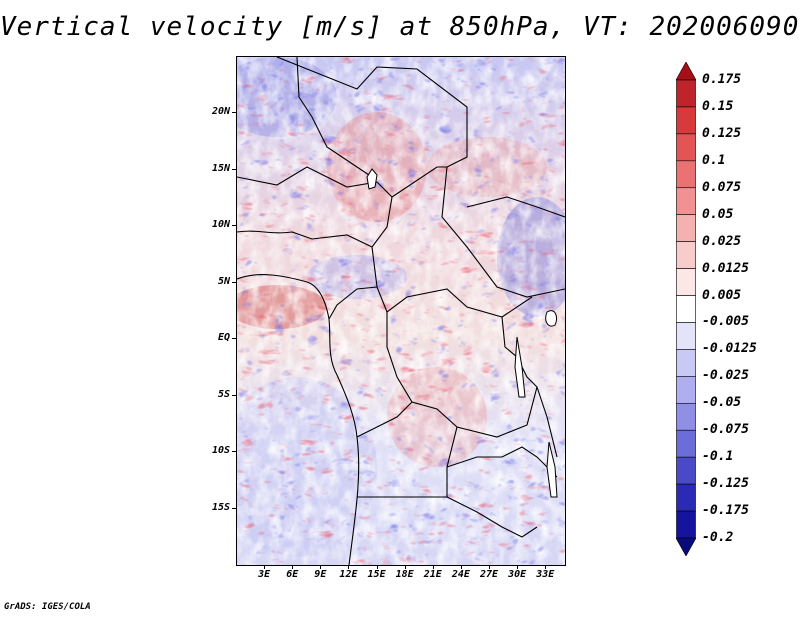 The image size is (800, 618). Describe the element at coordinates (529, 387) in the screenshot. I see `border-east` at that location.